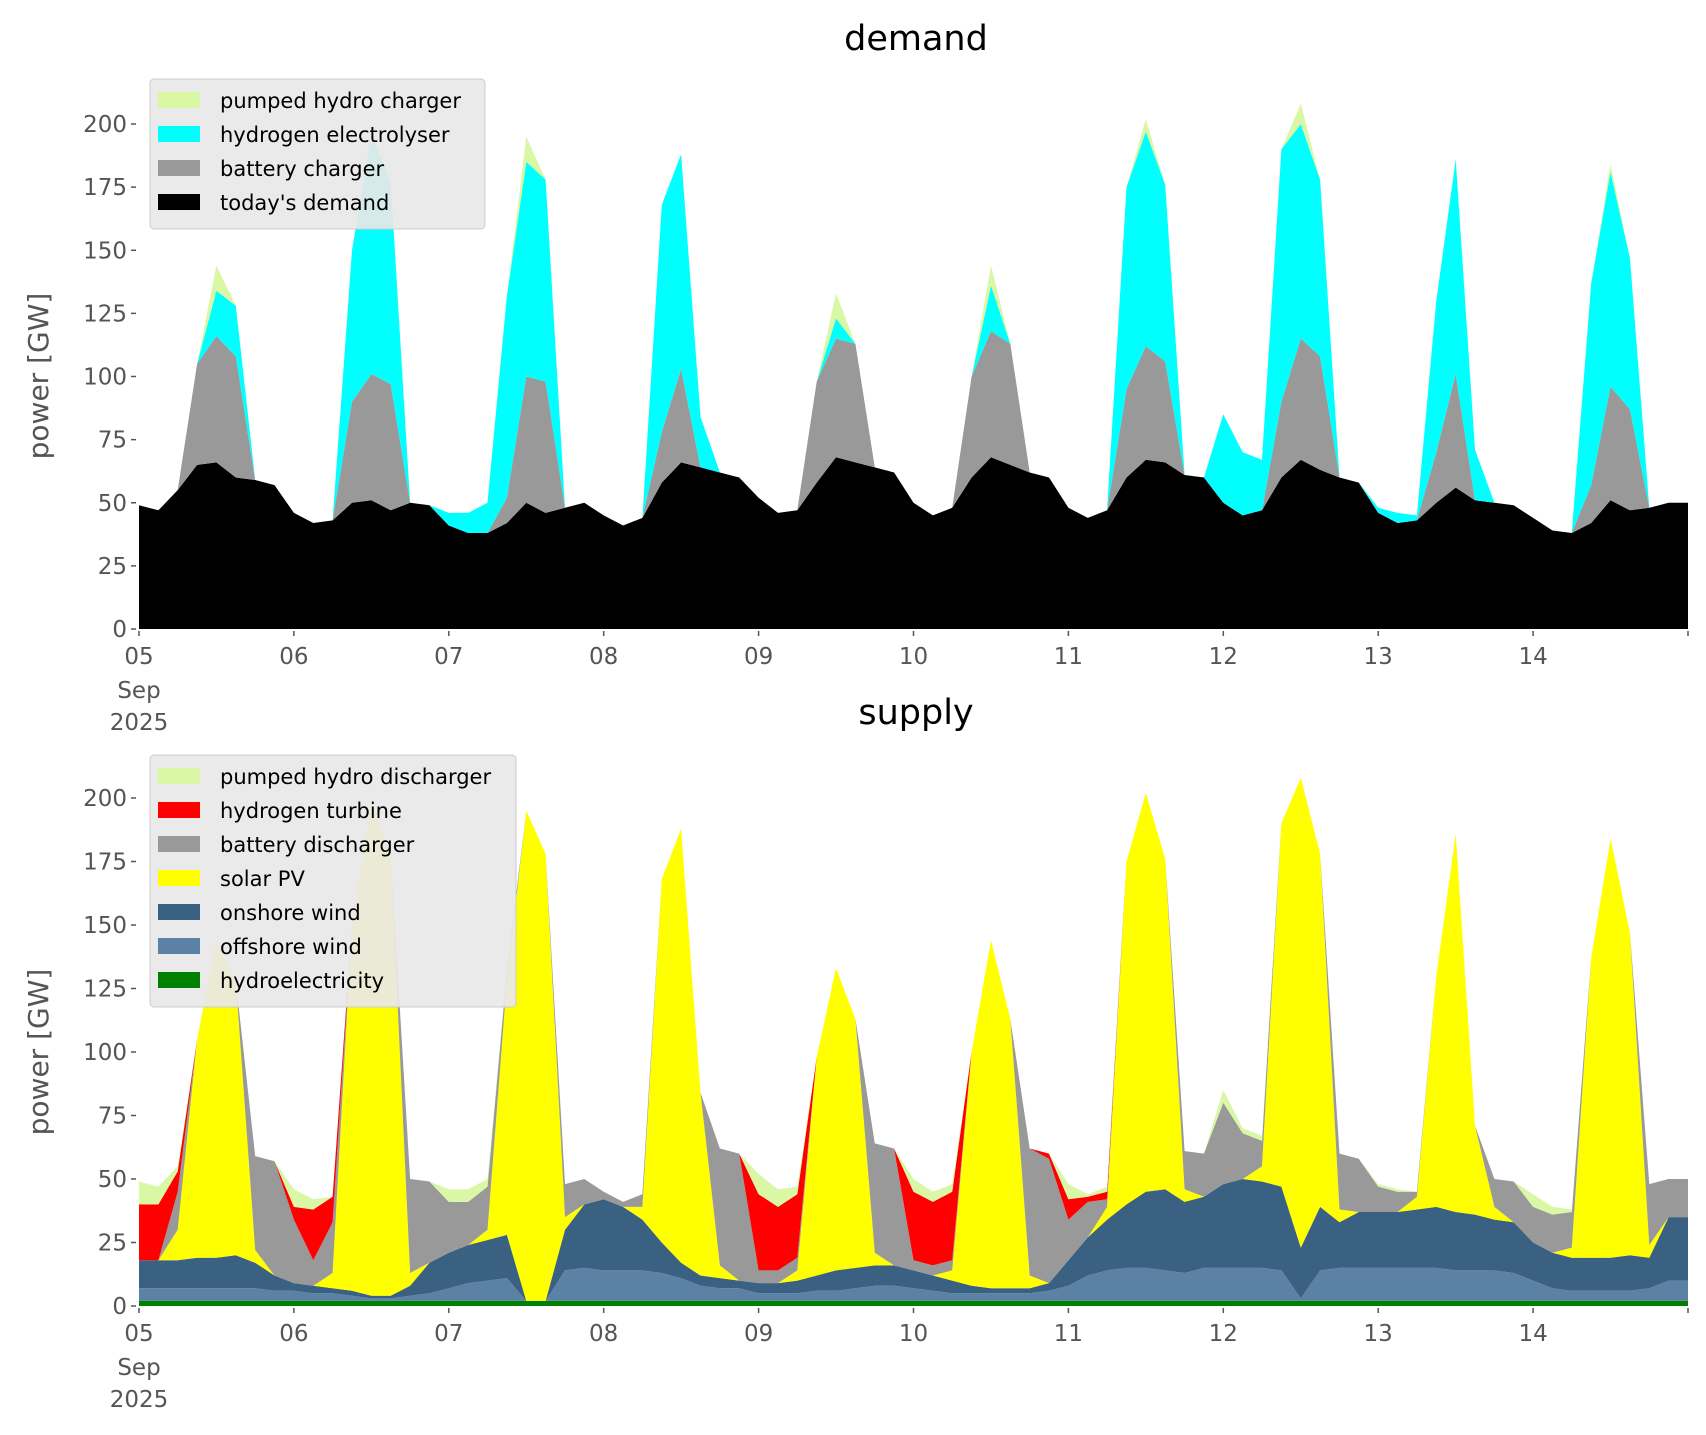  I want to click on area-offshore-wind, so click(913, 1284).